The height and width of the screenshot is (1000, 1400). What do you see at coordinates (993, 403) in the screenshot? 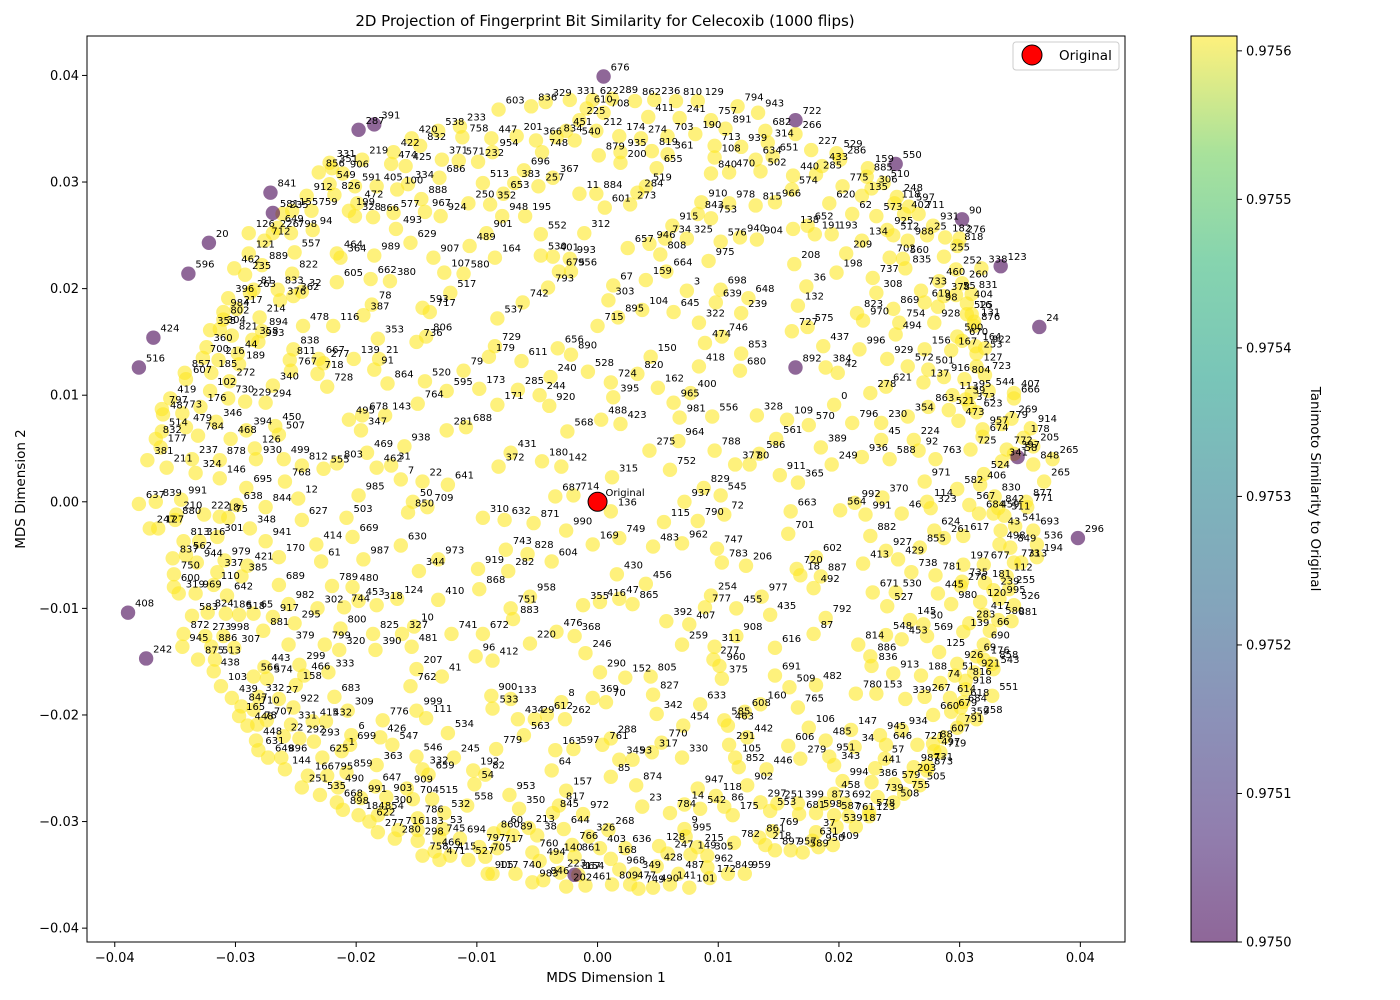
I see `point-label: 623` at bounding box center [993, 403].